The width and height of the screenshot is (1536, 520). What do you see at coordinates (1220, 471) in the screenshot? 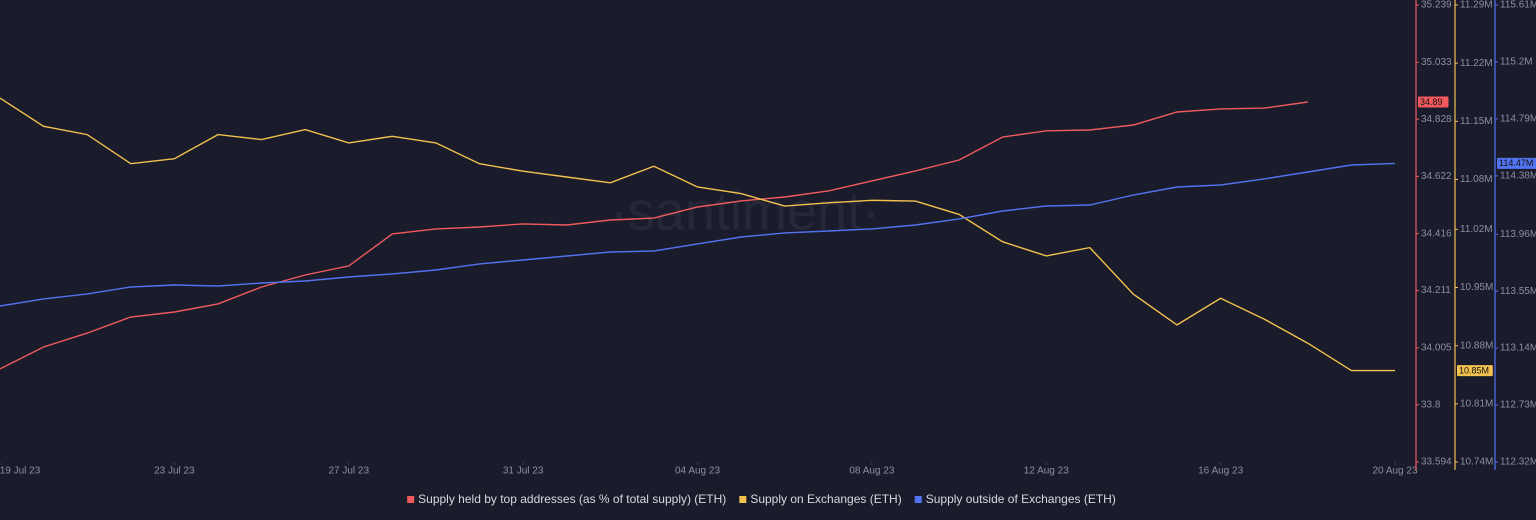
I see `x-tick-label: 16 Aug 23` at bounding box center [1220, 471].